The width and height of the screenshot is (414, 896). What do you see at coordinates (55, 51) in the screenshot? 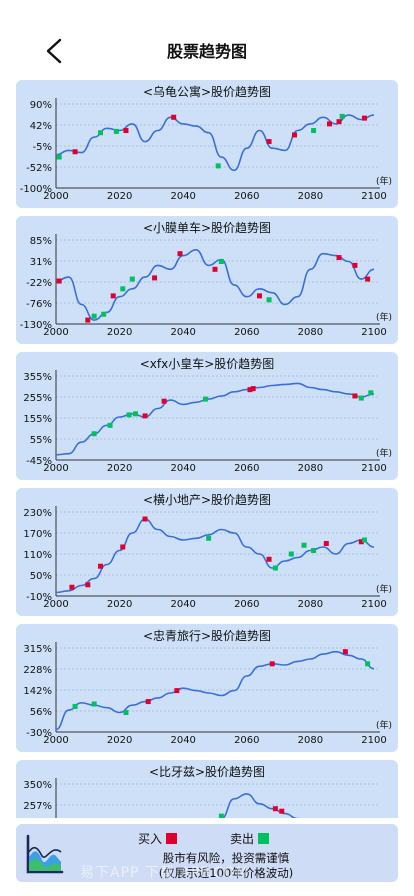
I see `back-arrow-icon` at bounding box center [55, 51].